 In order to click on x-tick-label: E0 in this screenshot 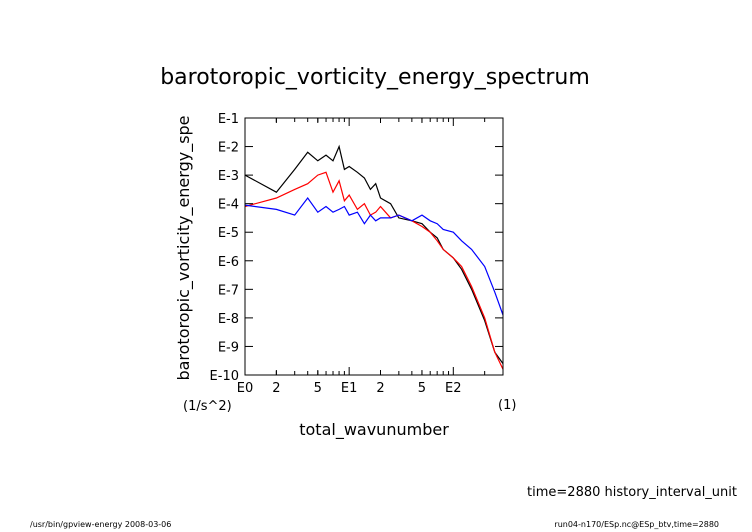, I will do `click(245, 388)`.